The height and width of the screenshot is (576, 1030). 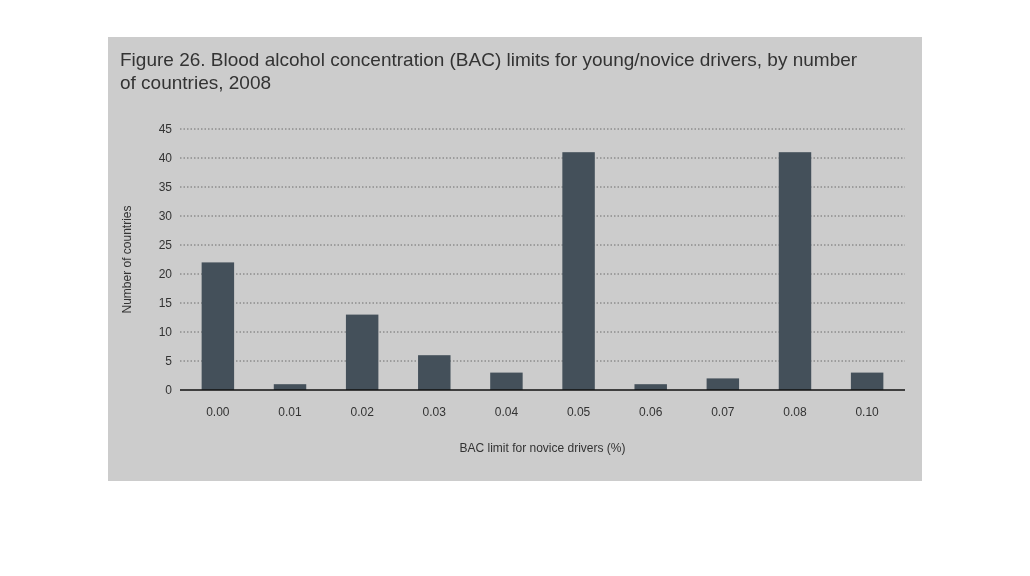 I want to click on y-axis-title: Number of countries, so click(x=127, y=259).